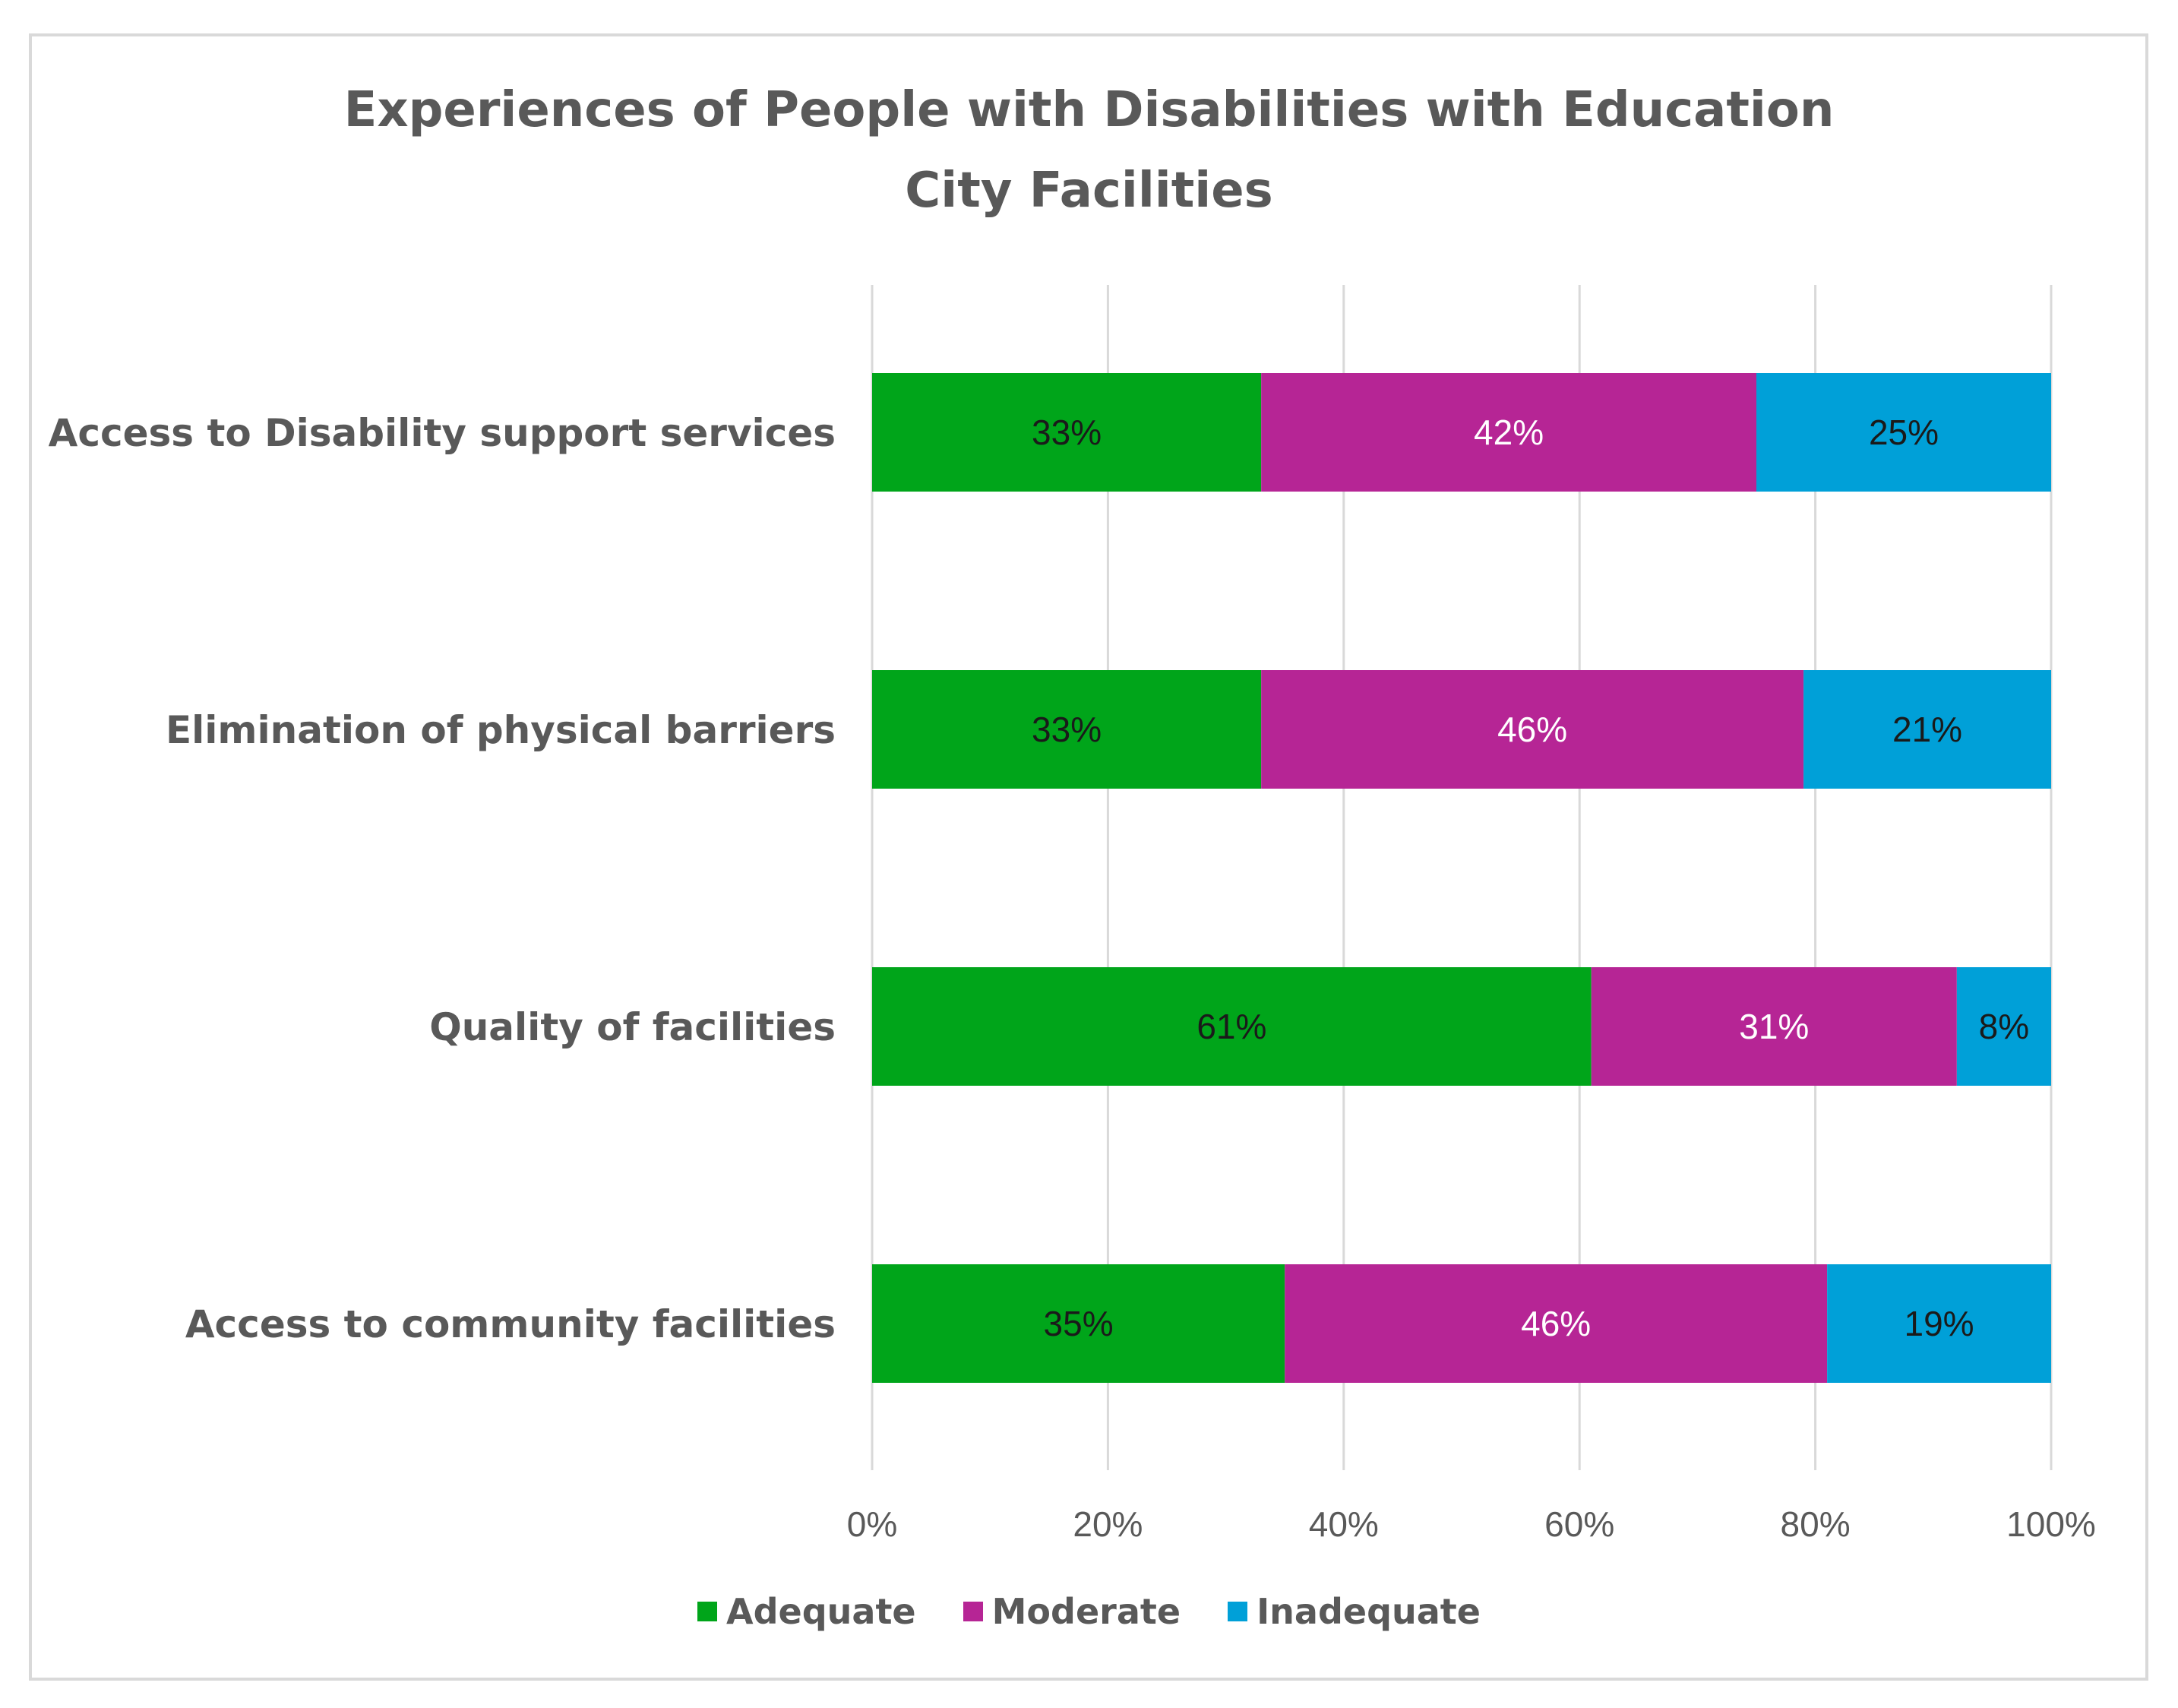  What do you see at coordinates (2051, 1524) in the screenshot?
I see `x-tick-label: 100%` at bounding box center [2051, 1524].